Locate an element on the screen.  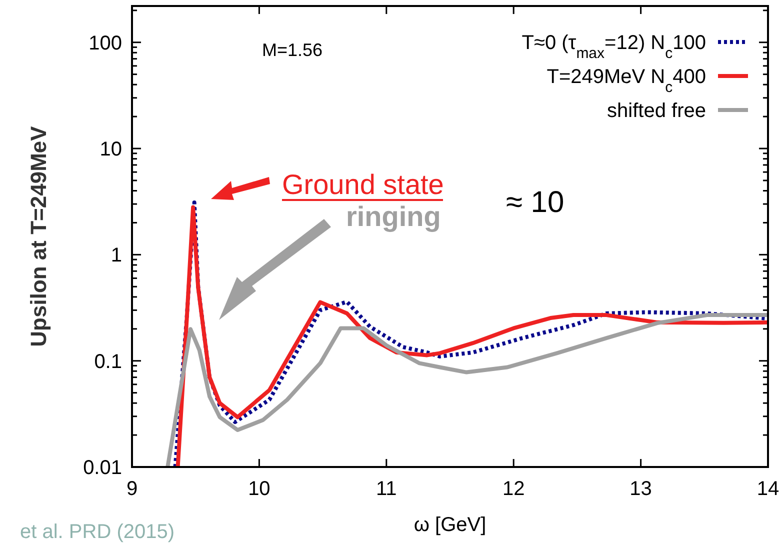
x-tick-label: 11 is located at coordinates (386, 489).